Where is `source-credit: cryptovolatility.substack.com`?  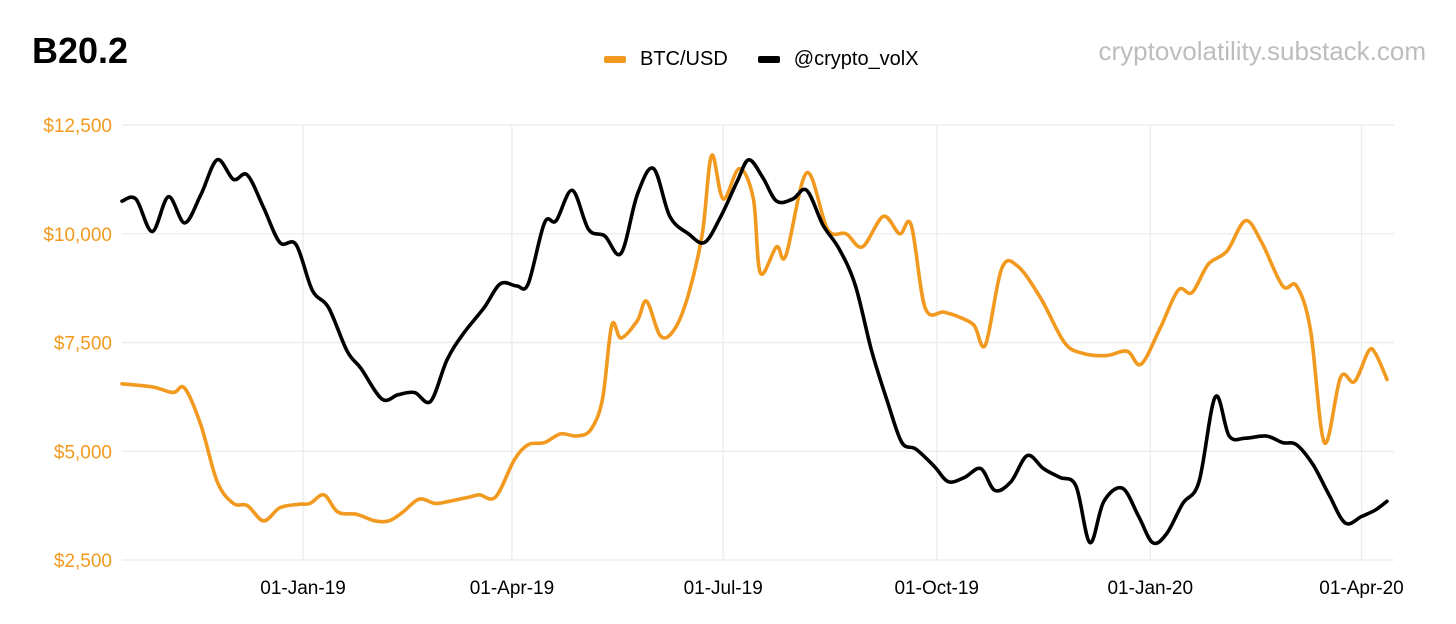 source-credit: cryptovolatility.substack.com is located at coordinates (1262, 51).